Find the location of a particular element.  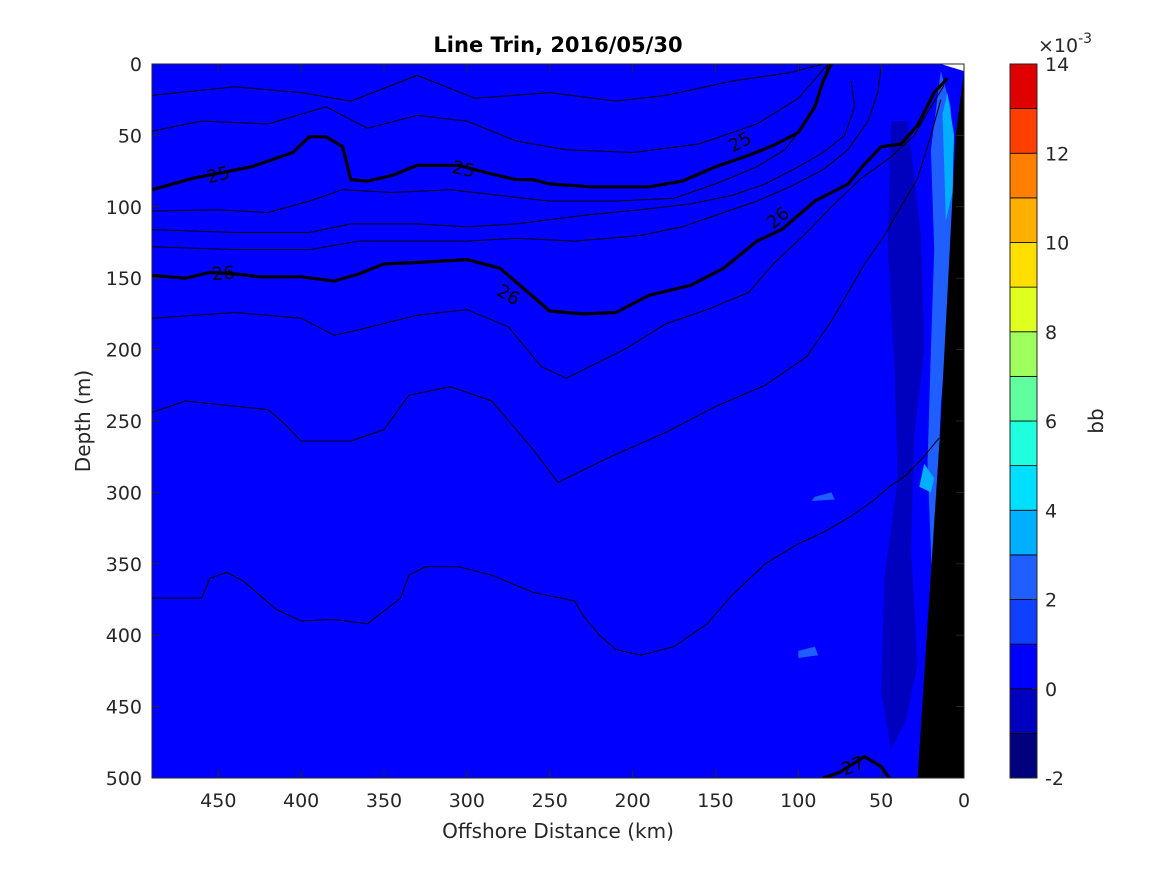

contour-label-1: 25 is located at coordinates (463, 169).